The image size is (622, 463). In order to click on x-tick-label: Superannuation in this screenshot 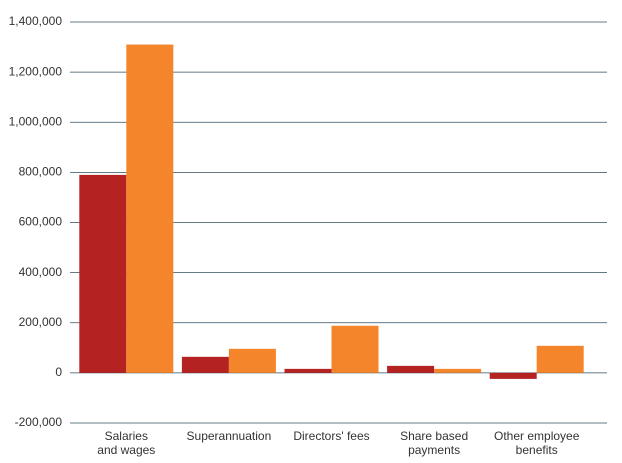, I will do `click(229, 436)`.